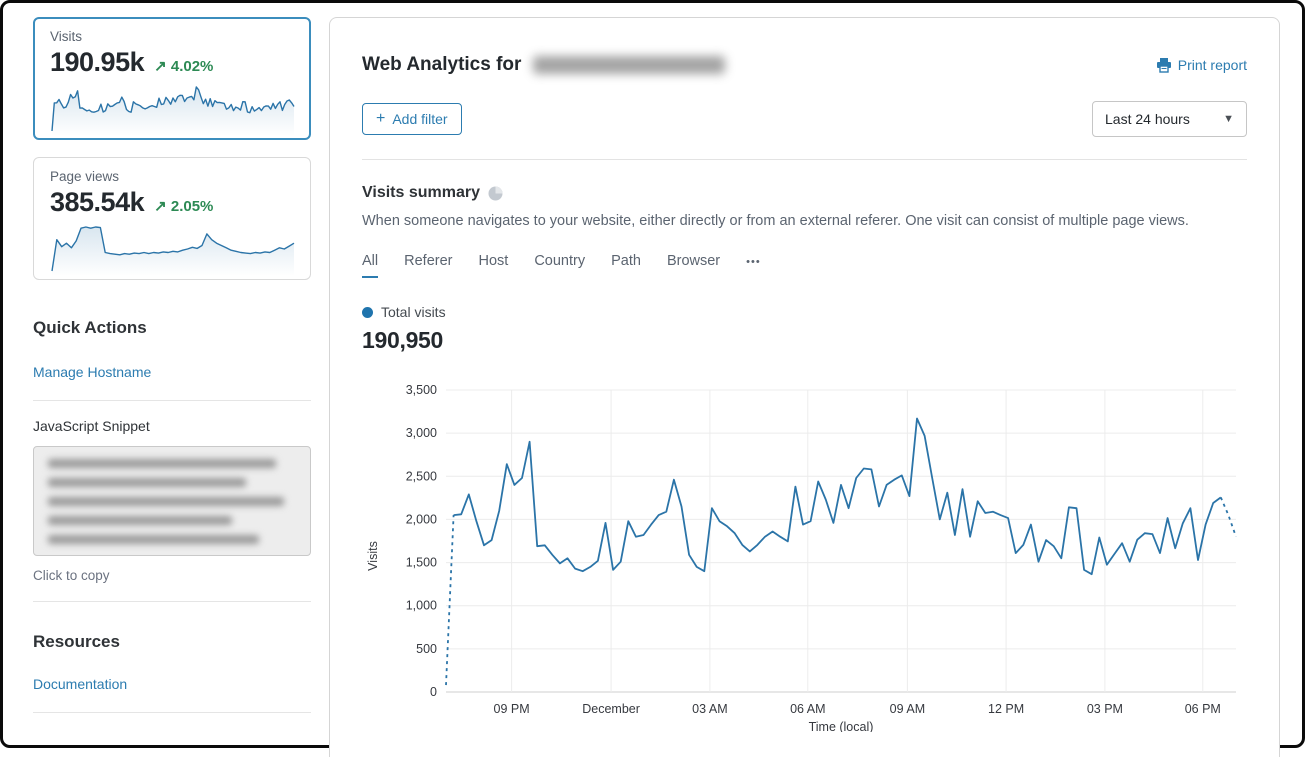  Describe the element at coordinates (493, 261) in the screenshot. I see `tab-host: Host` at that location.